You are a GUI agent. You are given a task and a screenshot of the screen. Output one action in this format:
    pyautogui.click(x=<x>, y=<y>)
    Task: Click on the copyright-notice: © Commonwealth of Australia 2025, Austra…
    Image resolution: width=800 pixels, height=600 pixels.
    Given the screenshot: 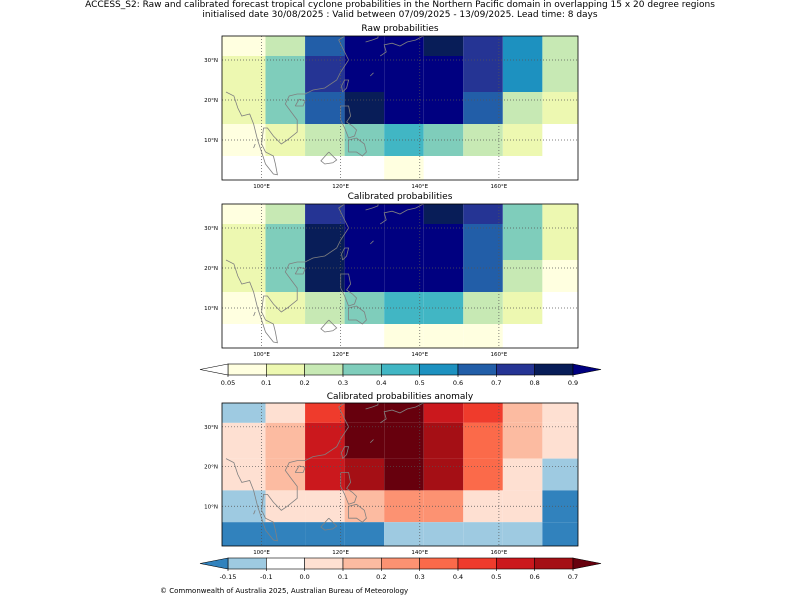 What is the action you would take?
    pyautogui.click(x=284, y=591)
    